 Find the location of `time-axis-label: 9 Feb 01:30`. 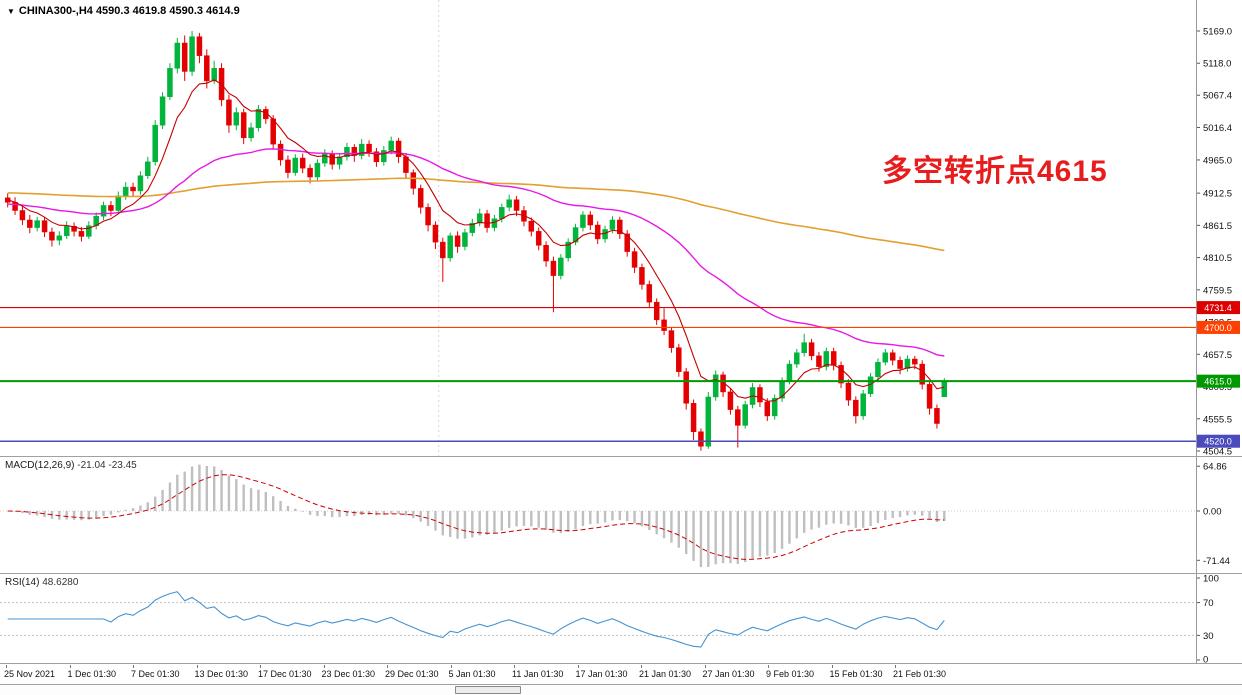

time-axis-label: 9 Feb 01:30 is located at coordinates (790, 674).